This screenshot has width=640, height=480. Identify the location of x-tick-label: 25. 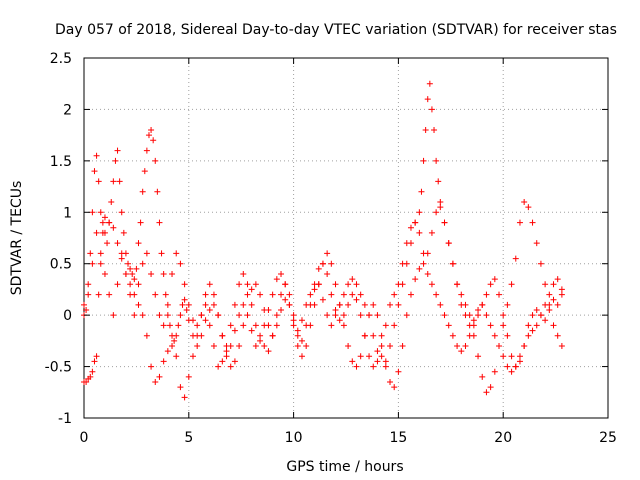
(608, 438).